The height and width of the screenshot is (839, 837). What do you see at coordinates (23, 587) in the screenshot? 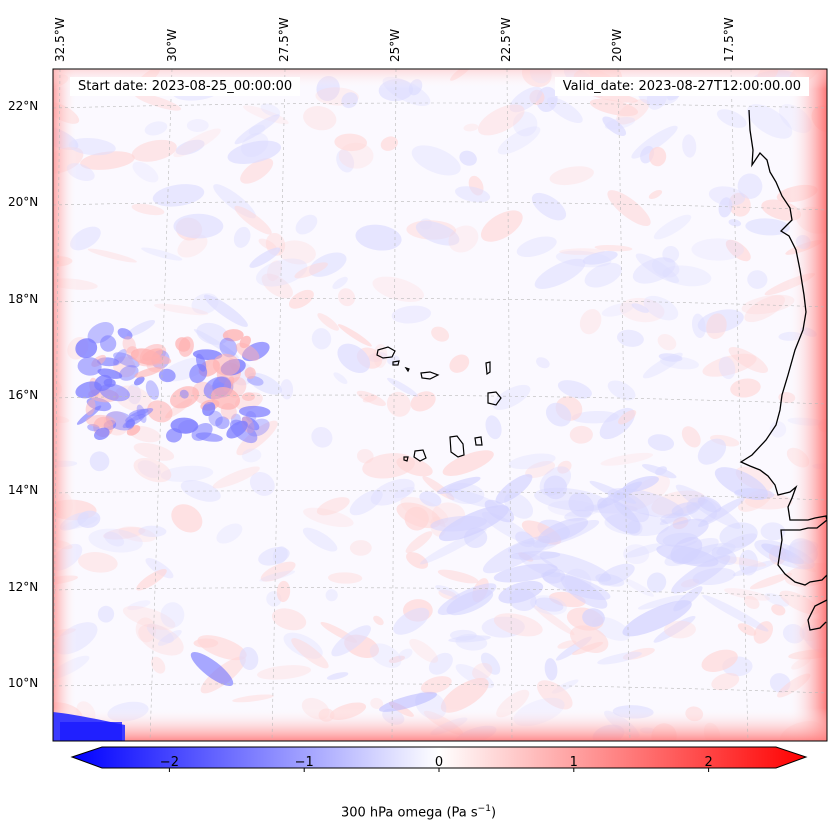
I see `lat-label-12n: 12°N` at bounding box center [23, 587].